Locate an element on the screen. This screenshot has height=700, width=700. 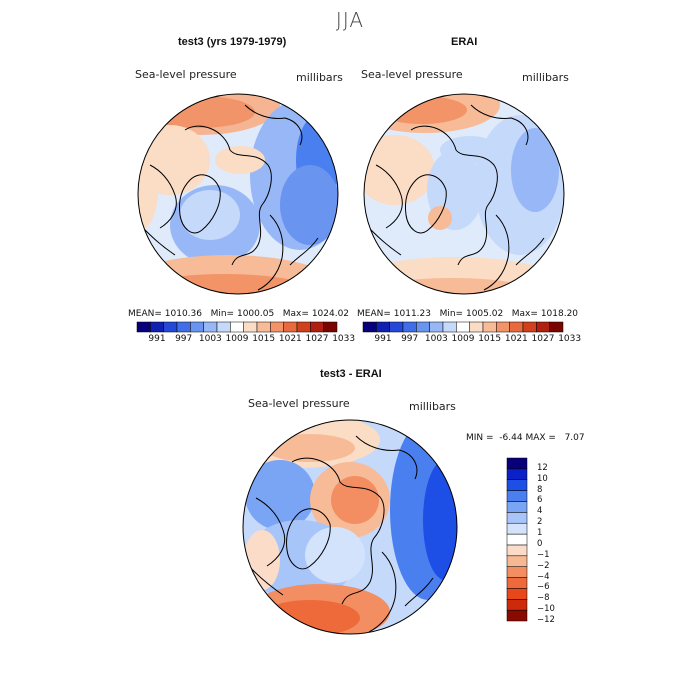
colorbar-tick-label: 12 is located at coordinates (542, 467).